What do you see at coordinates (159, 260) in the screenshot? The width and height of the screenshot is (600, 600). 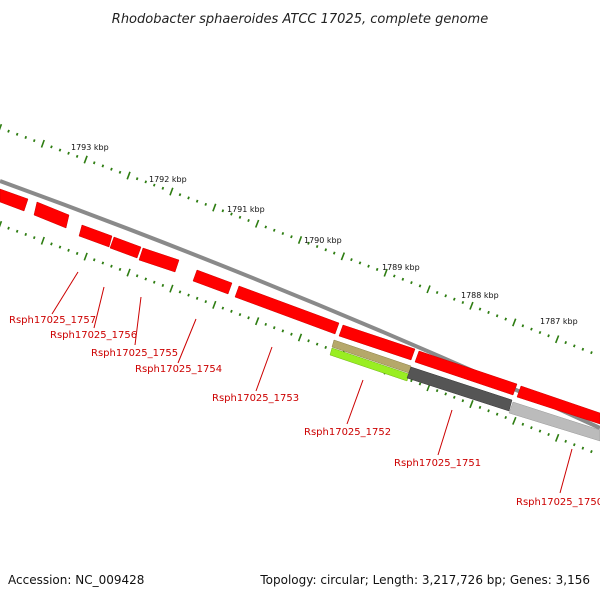 I see `gene-arrow-1754a` at bounding box center [159, 260].